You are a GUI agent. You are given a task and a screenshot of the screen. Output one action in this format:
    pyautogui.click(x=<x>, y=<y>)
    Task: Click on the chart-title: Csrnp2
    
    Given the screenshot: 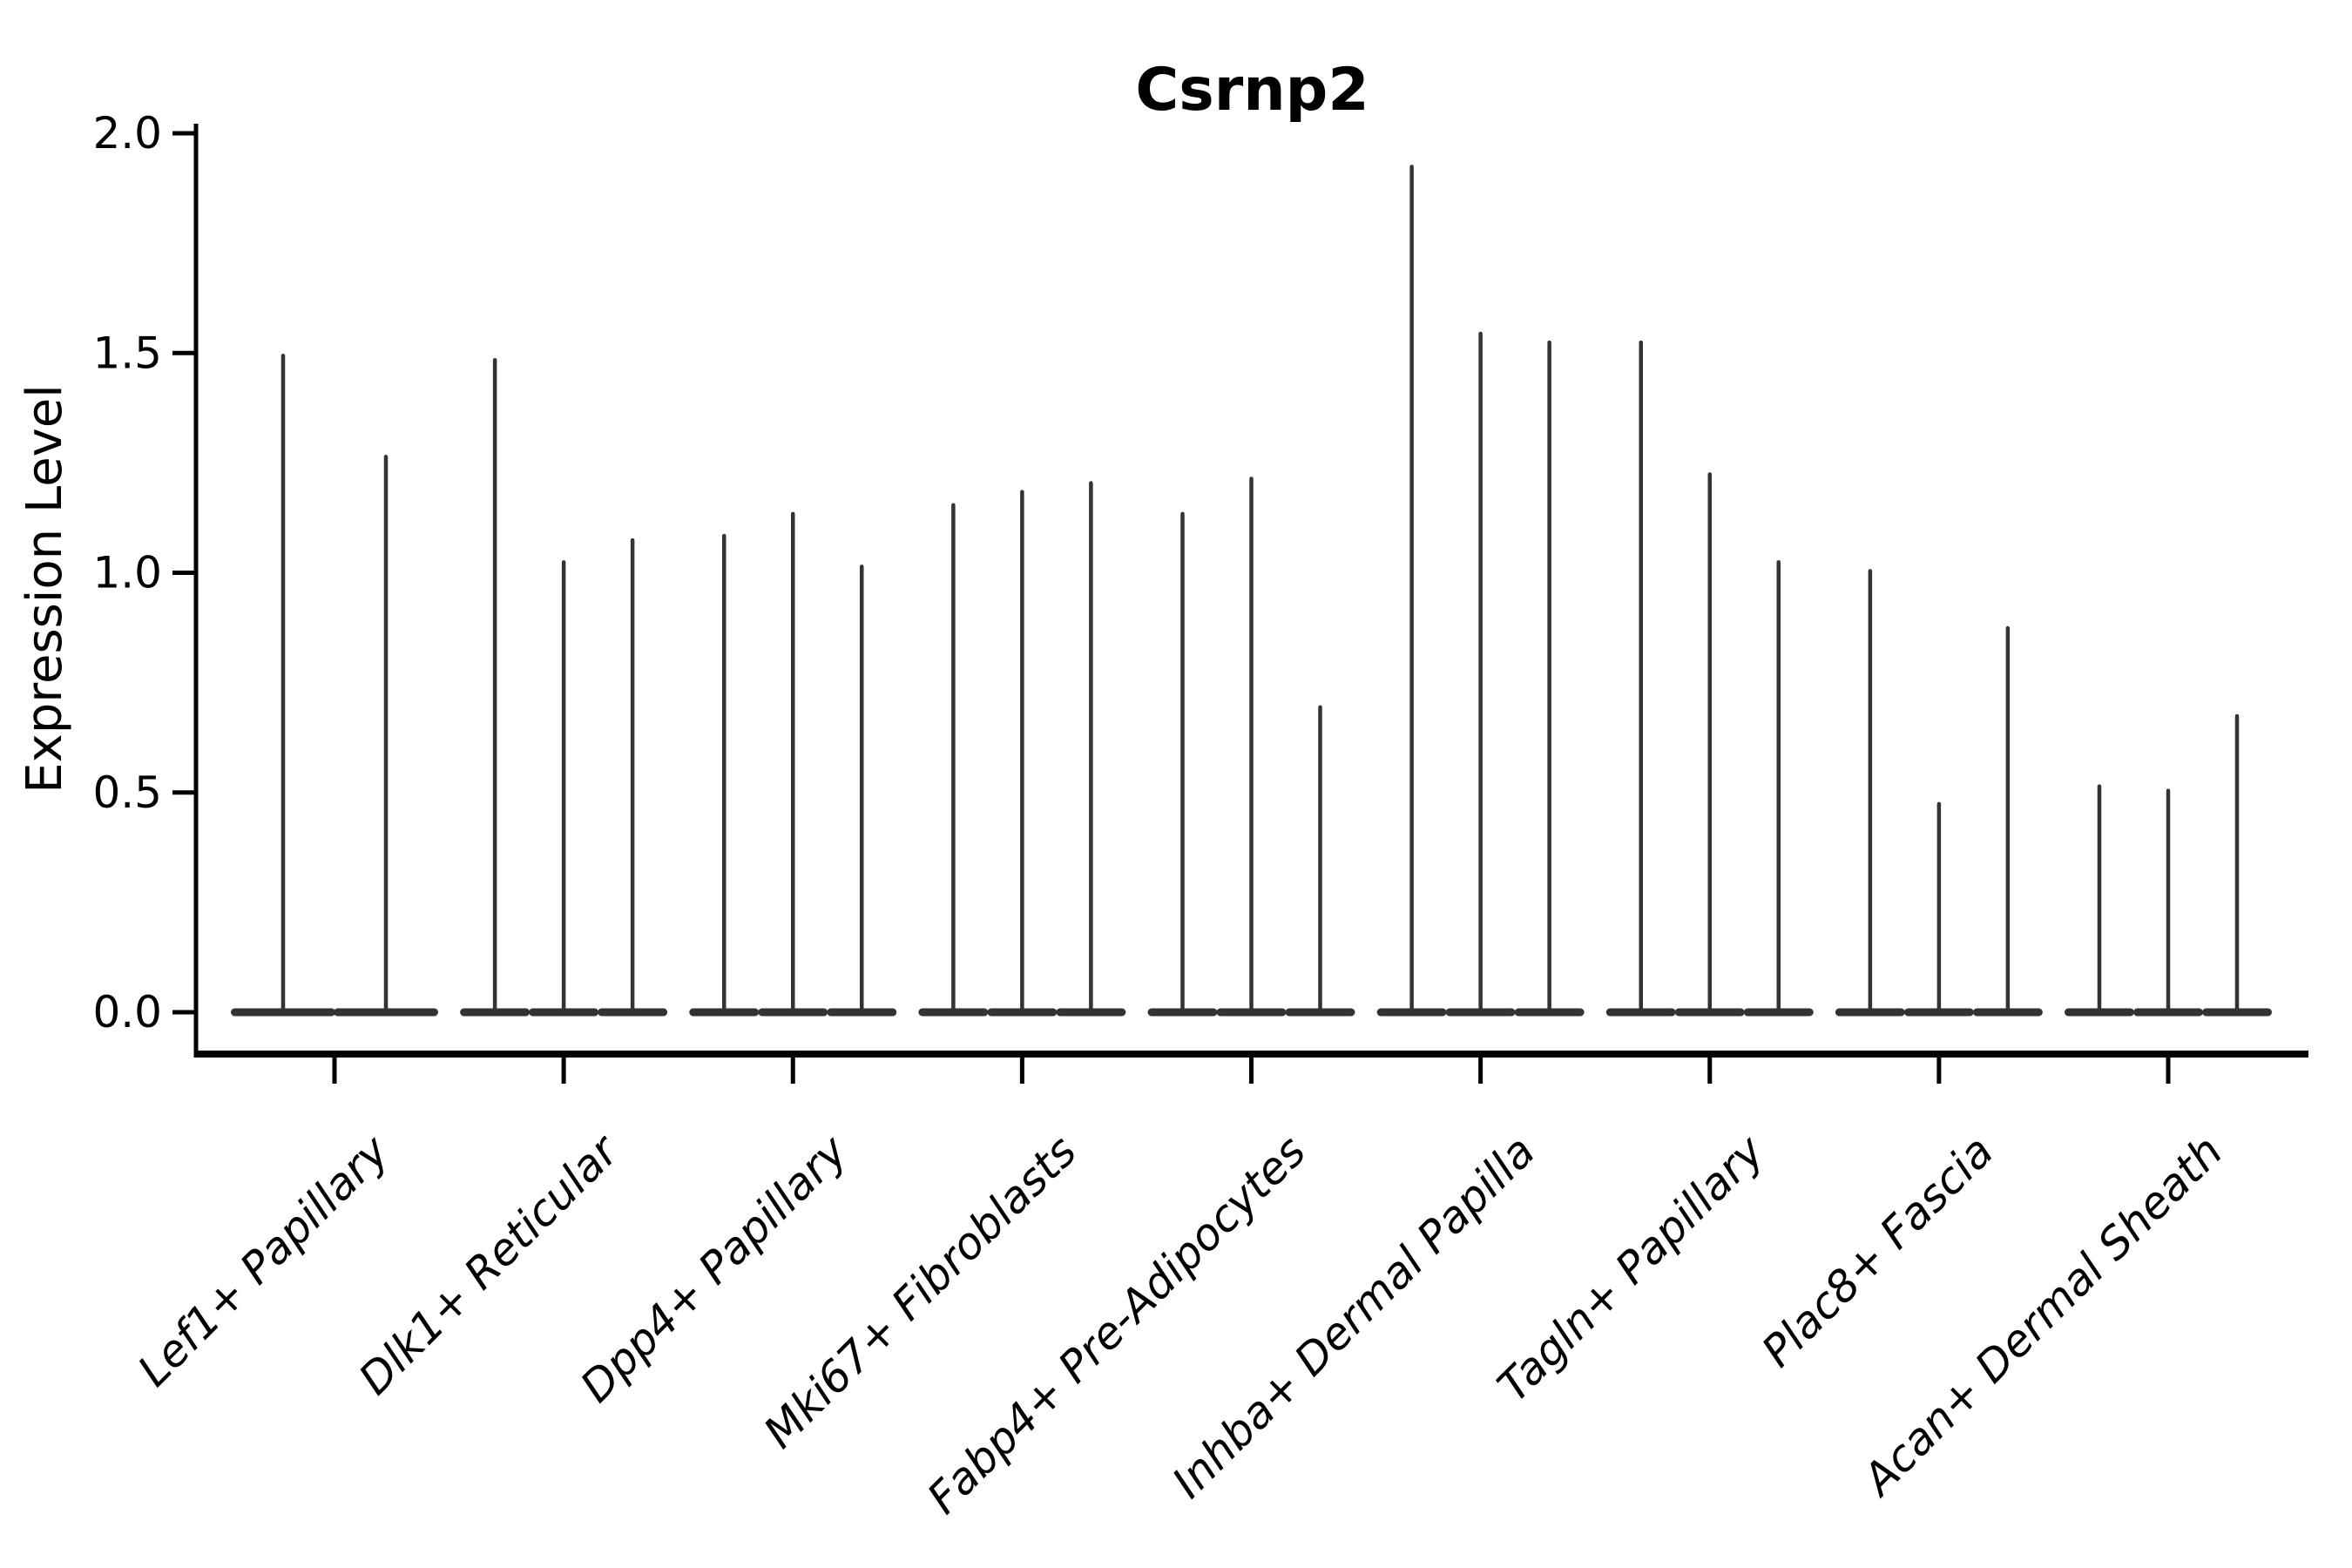 What is the action you would take?
    pyautogui.click(x=1252, y=90)
    